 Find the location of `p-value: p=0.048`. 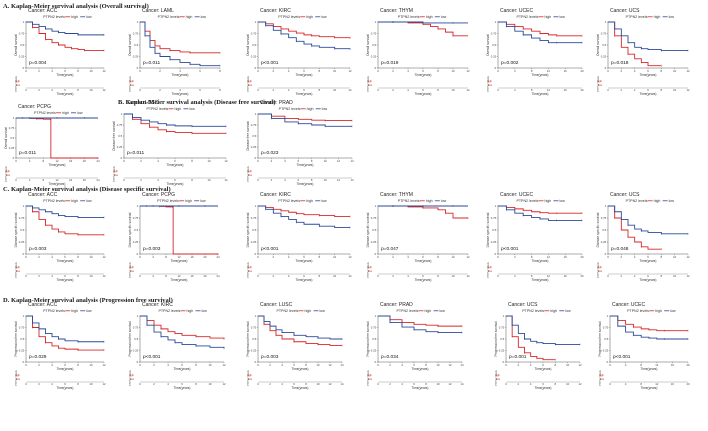

p-value: p=0.048 is located at coordinates (620, 249).